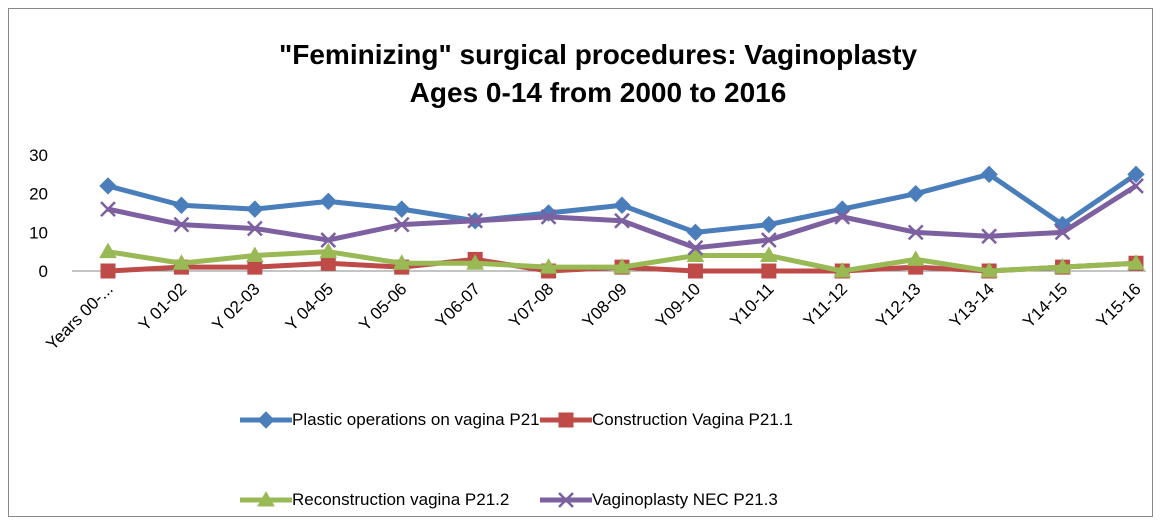  I want to click on legend-label: Construction Vagina P21.1, so click(692, 419).